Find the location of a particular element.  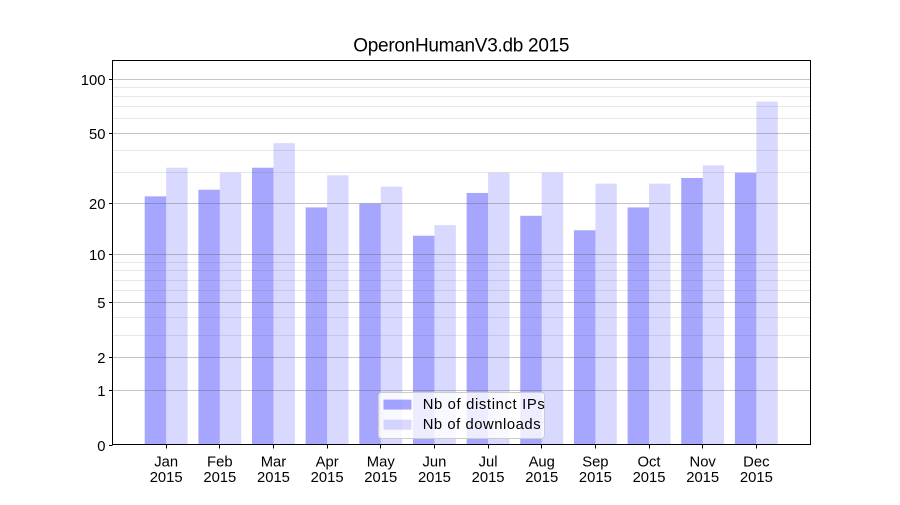

svg-text: Aug is located at coordinates (542, 462).